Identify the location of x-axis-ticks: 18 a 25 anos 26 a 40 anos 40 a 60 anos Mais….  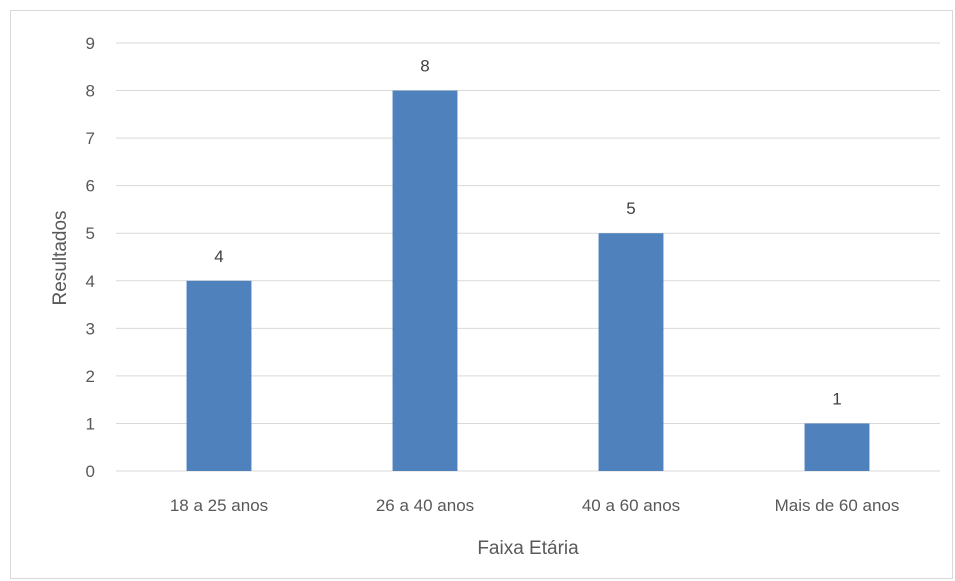
(535, 505).